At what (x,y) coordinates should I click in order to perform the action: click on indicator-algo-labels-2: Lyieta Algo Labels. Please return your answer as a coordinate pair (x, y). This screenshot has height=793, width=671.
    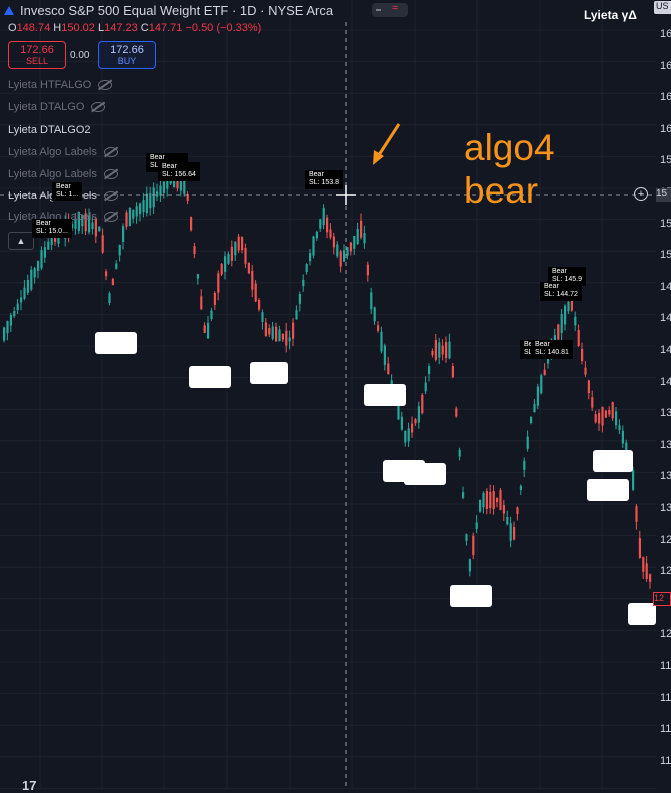
    Looking at the image, I should click on (63, 174).